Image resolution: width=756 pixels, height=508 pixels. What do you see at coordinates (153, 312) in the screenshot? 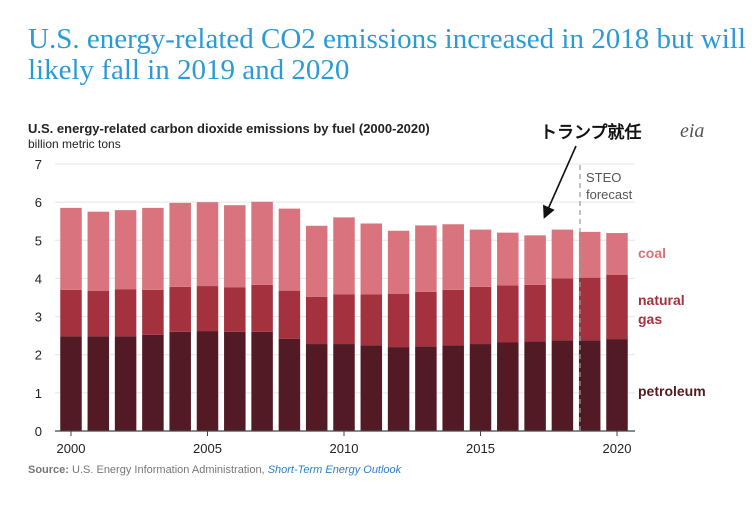
I see `bar-natural-gas-2003` at bounding box center [153, 312].